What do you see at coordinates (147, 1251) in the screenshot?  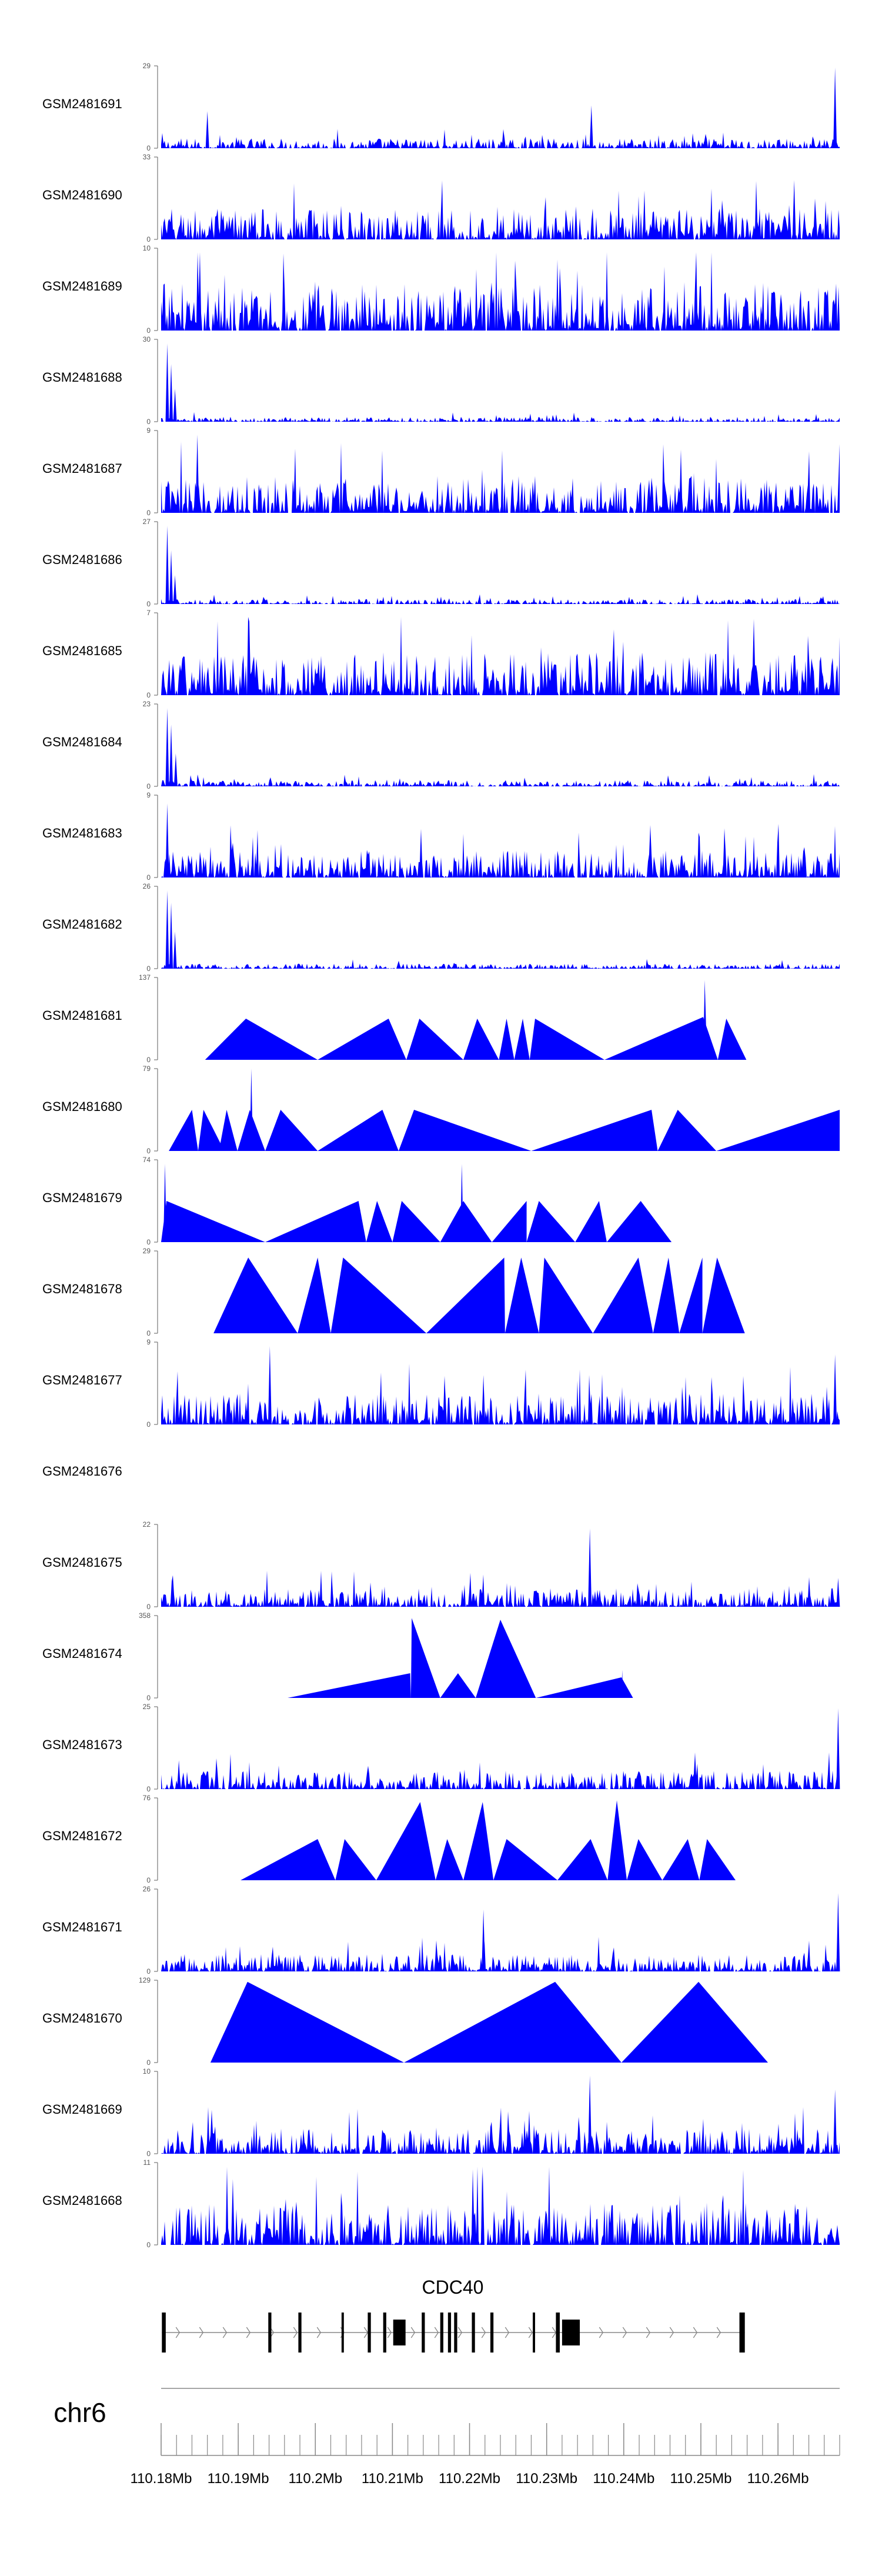 I see `y-max-label: 29` at bounding box center [147, 1251].